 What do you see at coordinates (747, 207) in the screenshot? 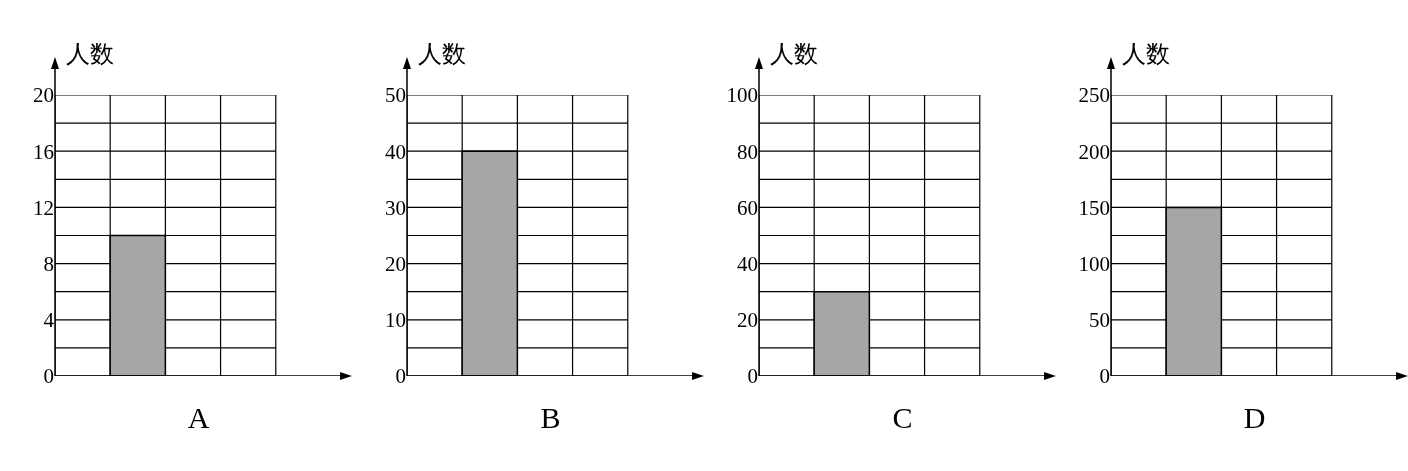
I see `y-tick-label: 60` at bounding box center [747, 207].